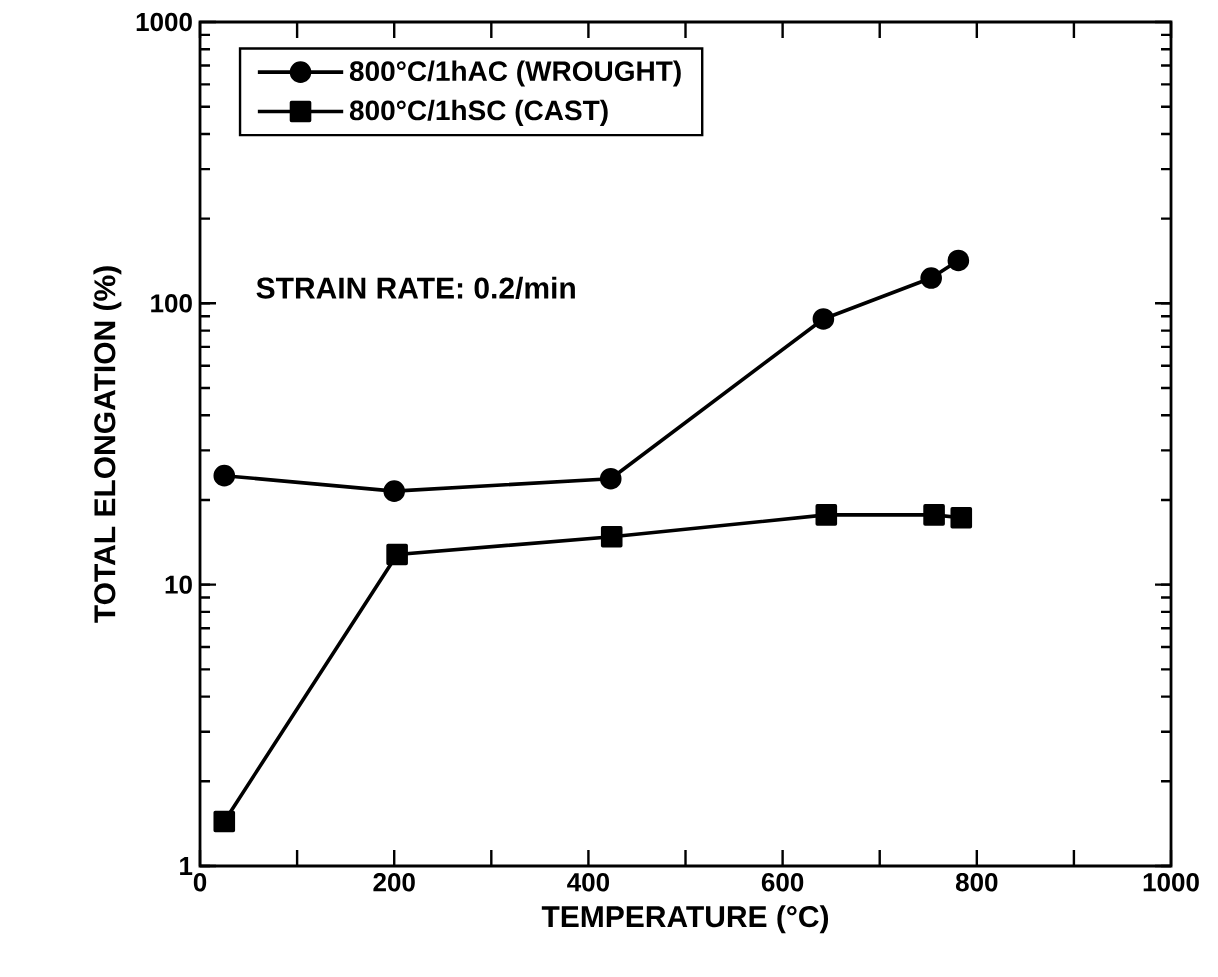  I want to click on x-tick-label: 400, so click(588, 882).